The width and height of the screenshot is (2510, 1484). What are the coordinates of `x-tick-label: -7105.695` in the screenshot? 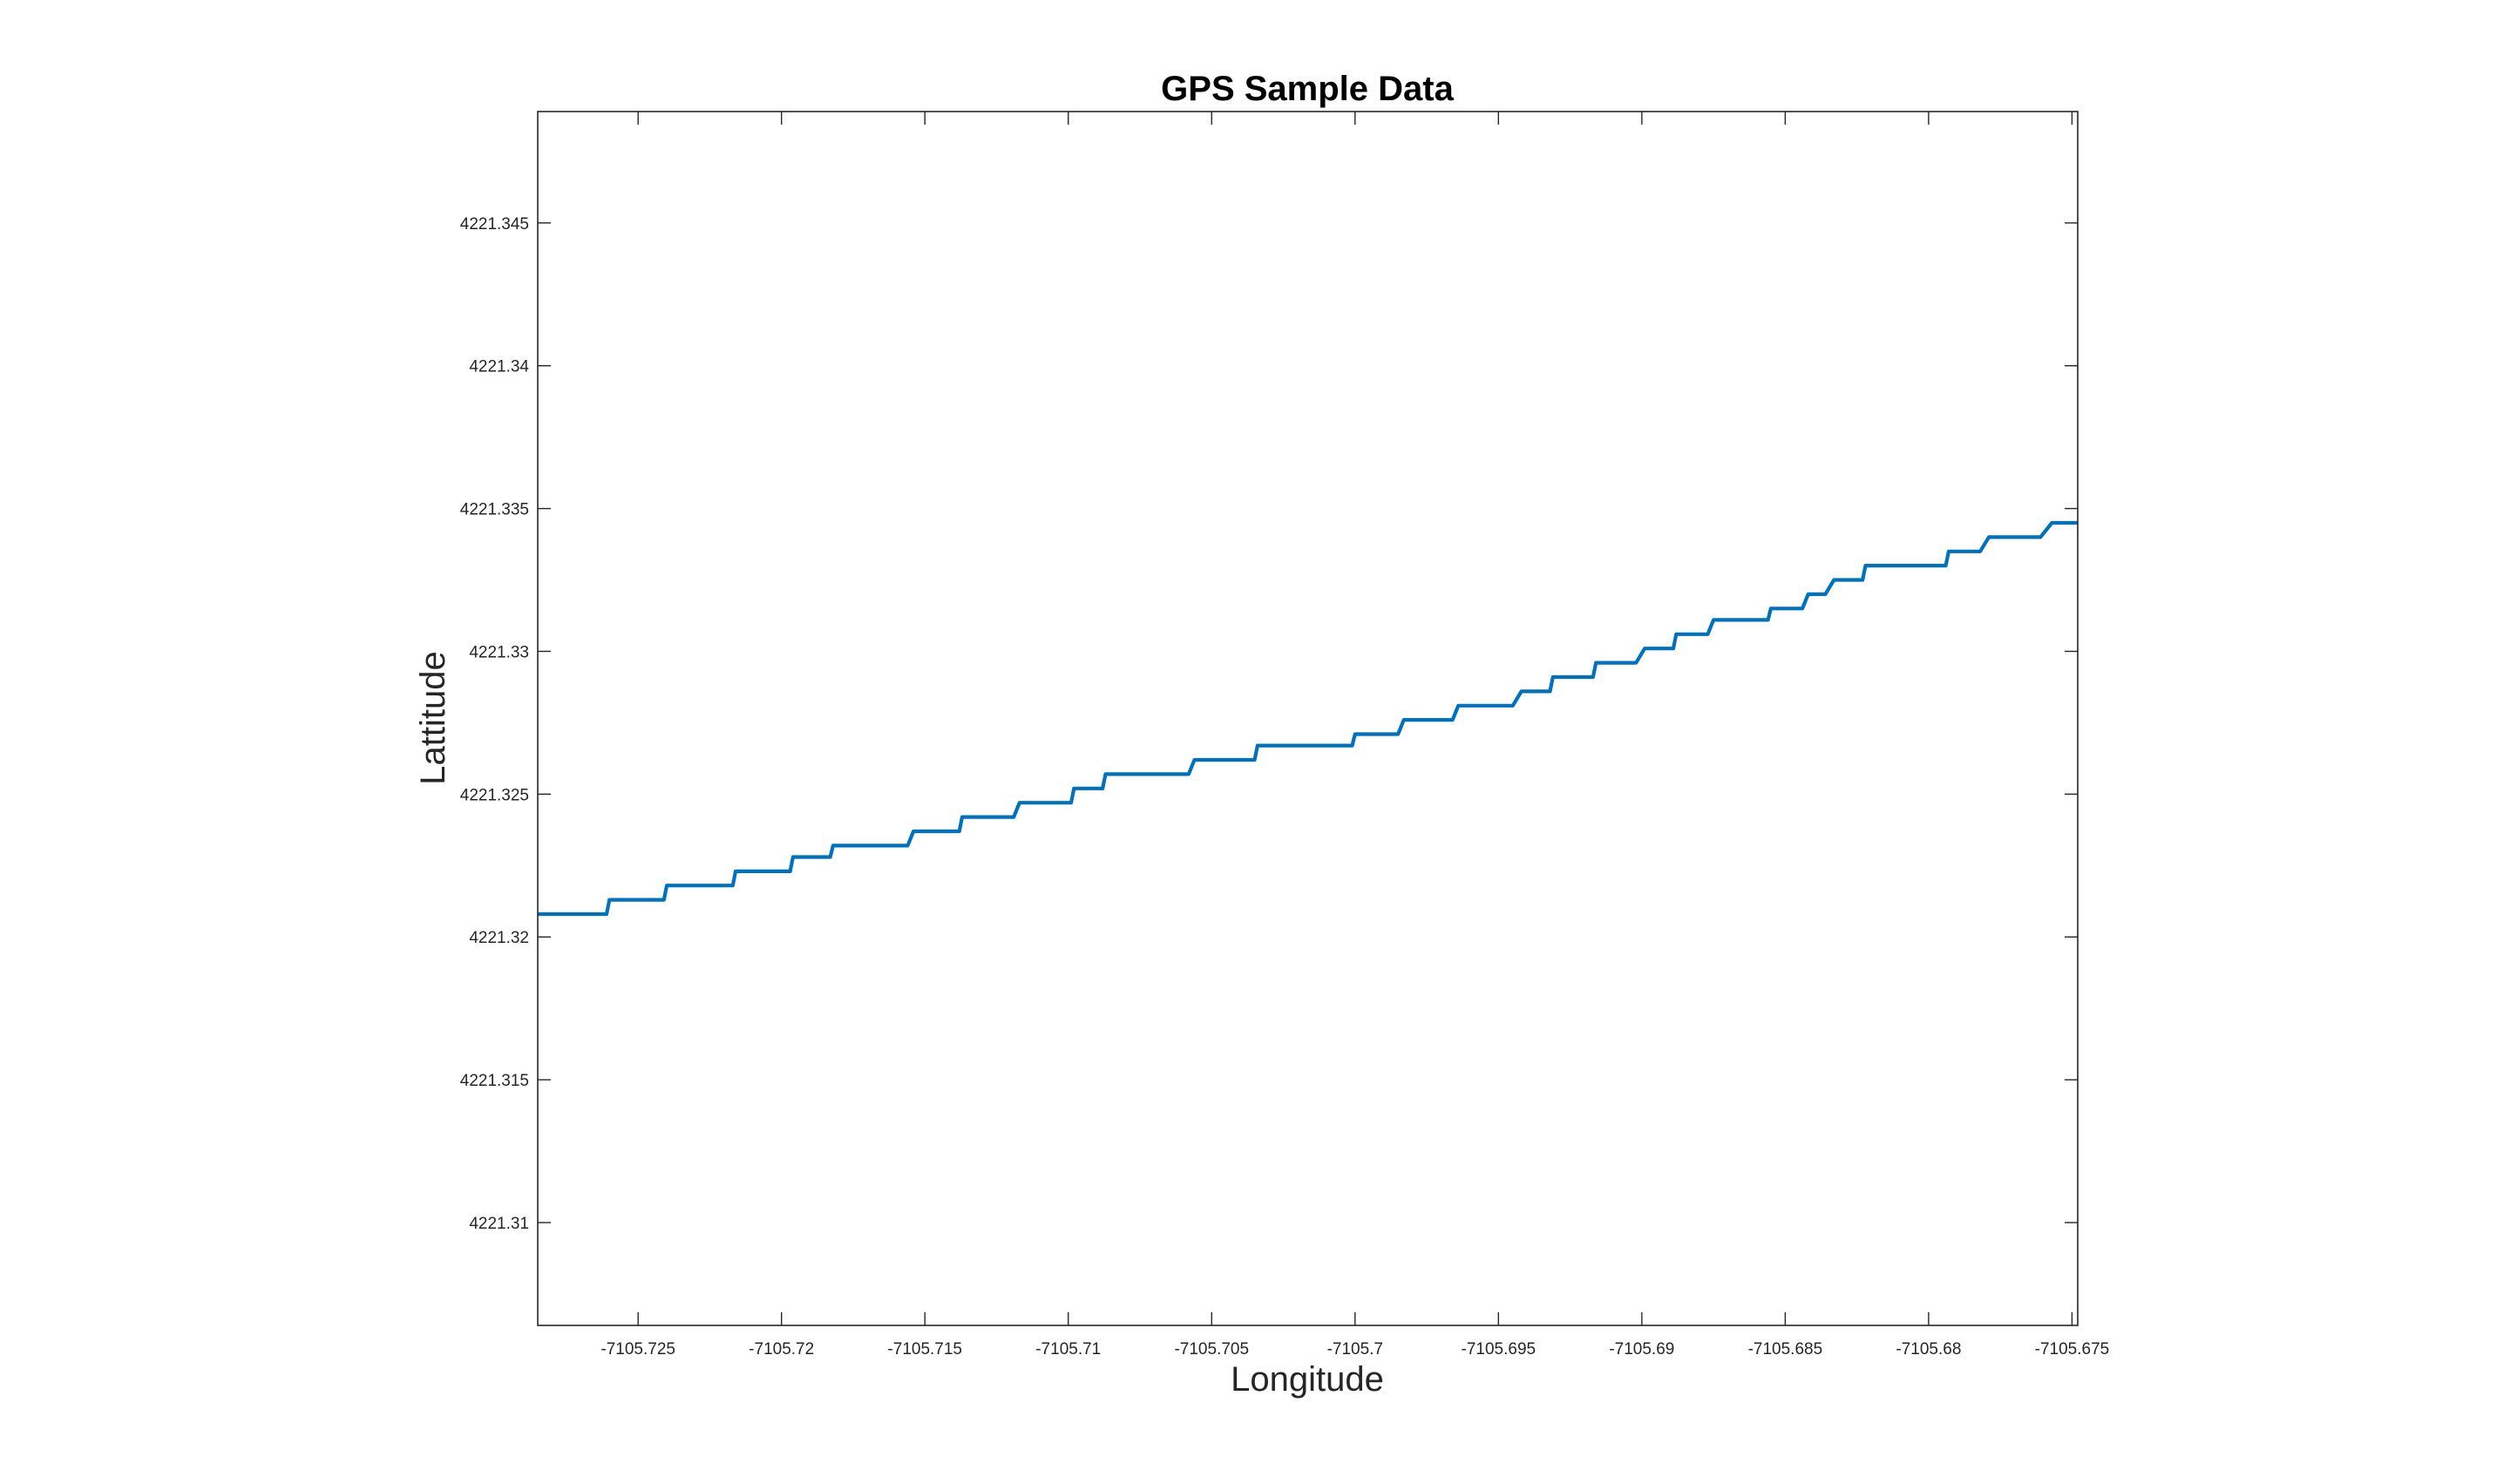 It's located at (1500, 1349).